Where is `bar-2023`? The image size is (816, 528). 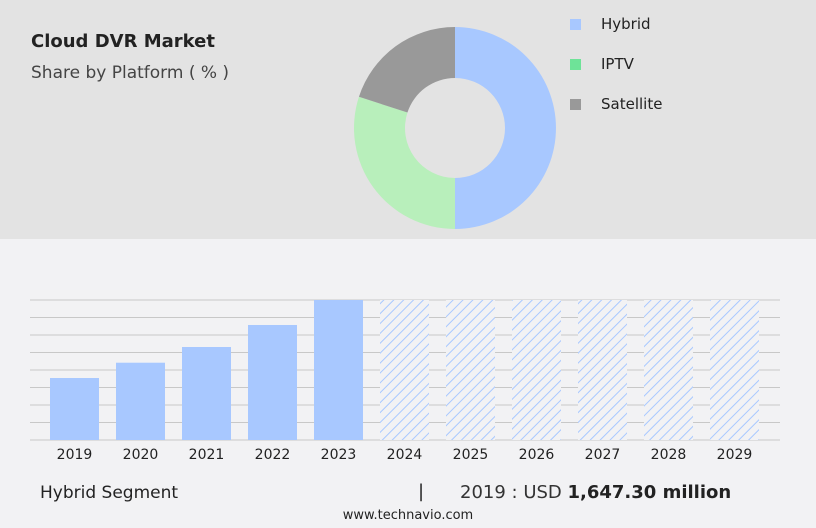 bar-2023 is located at coordinates (338, 370).